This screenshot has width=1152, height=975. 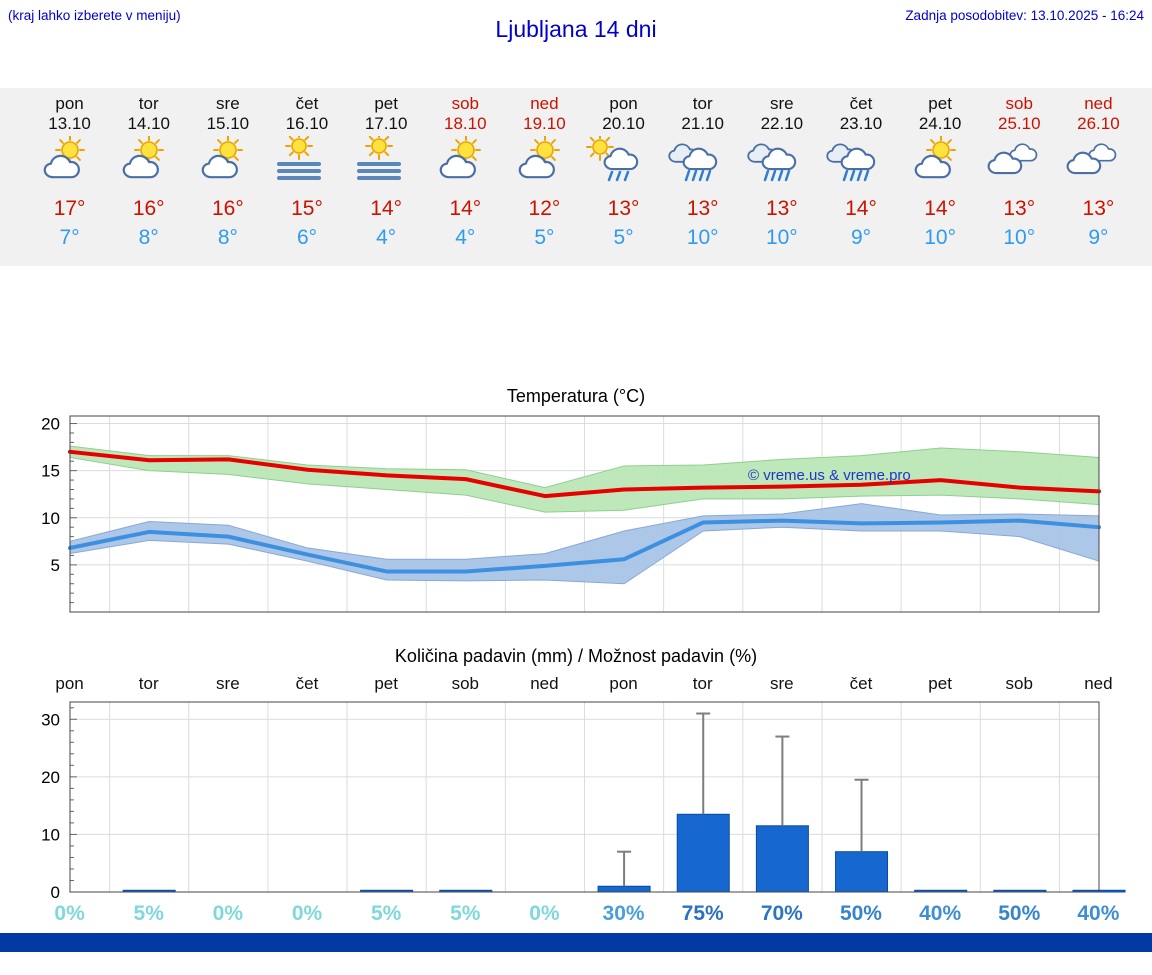 What do you see at coordinates (50, 834) in the screenshot?
I see `precip-y-tick: 10` at bounding box center [50, 834].